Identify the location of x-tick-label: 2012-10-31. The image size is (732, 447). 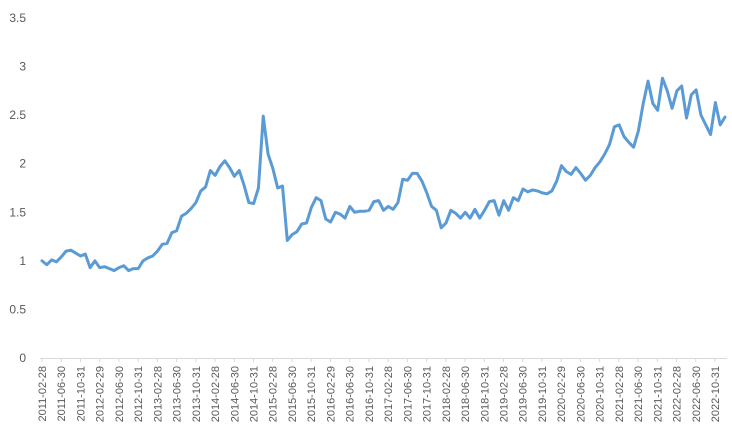
(139, 394).